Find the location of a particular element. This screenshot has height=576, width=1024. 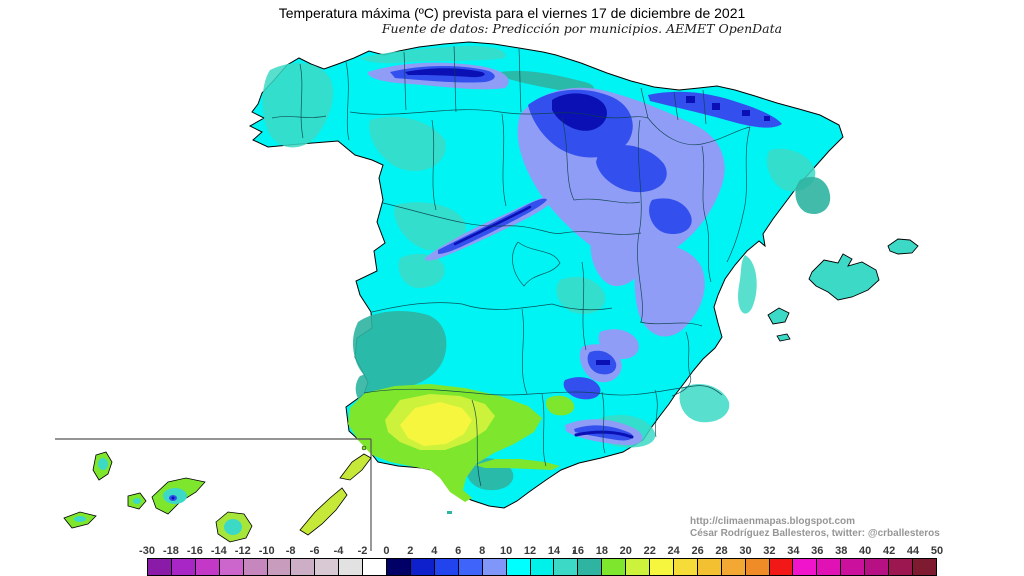

balearic-islands is located at coordinates (843, 290).